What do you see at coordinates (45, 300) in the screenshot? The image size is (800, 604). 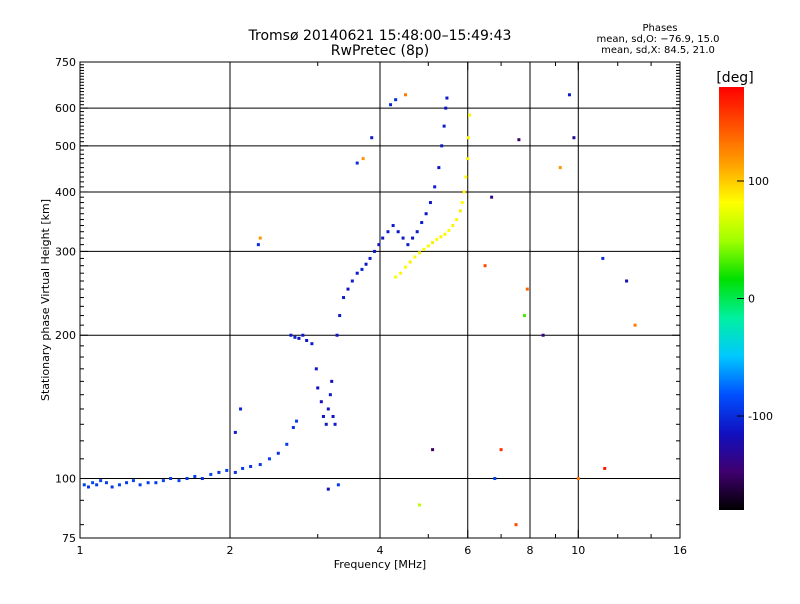 I see `y-axis-label: Stationary phase Virtual Height [km]` at bounding box center [45, 300].